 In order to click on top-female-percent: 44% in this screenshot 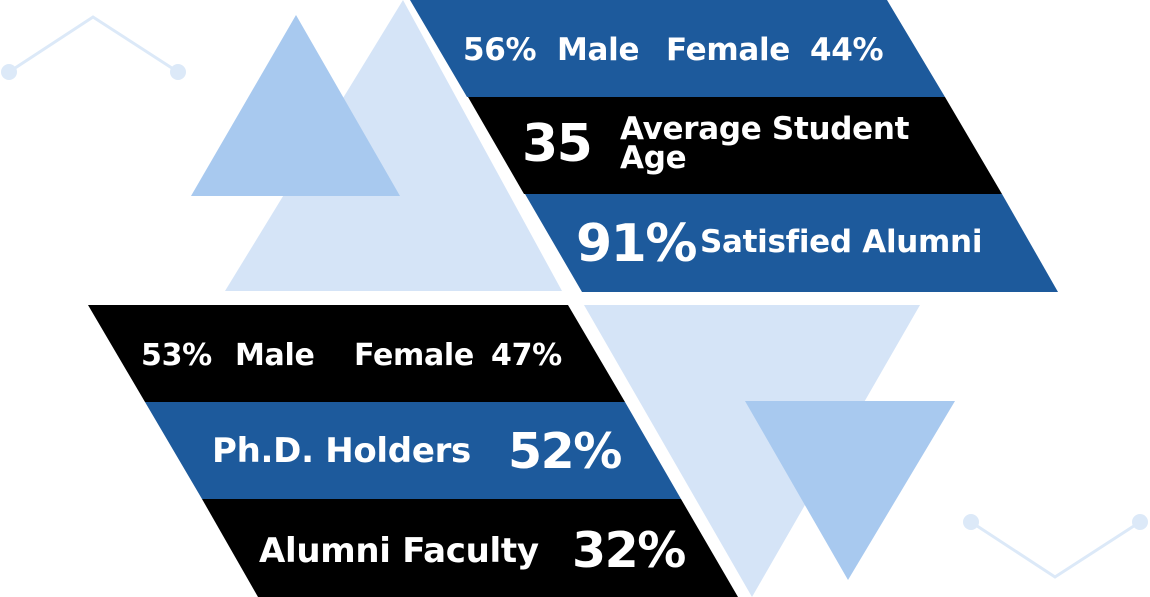, I will do `click(847, 50)`.